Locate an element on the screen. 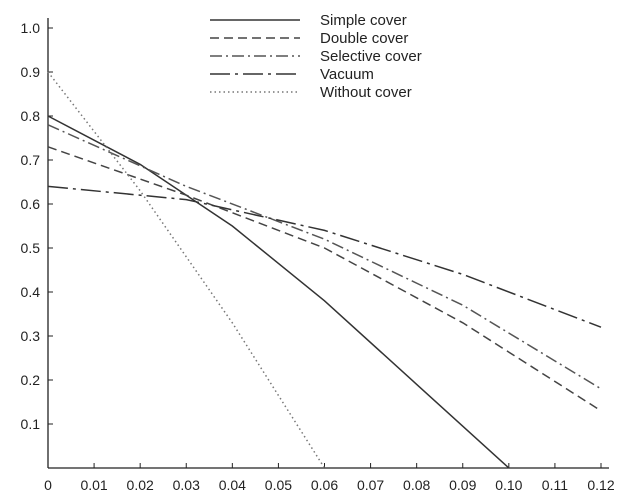  y-tick-label: 0.1 is located at coordinates (31, 424).